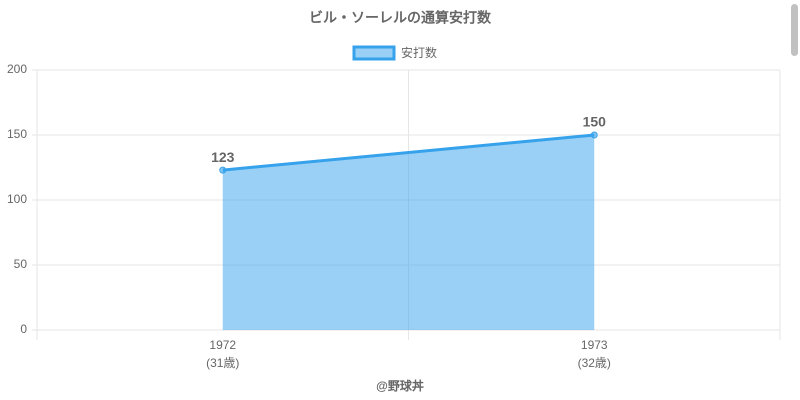  I want to click on y-tick-label: 100, so click(17, 199).